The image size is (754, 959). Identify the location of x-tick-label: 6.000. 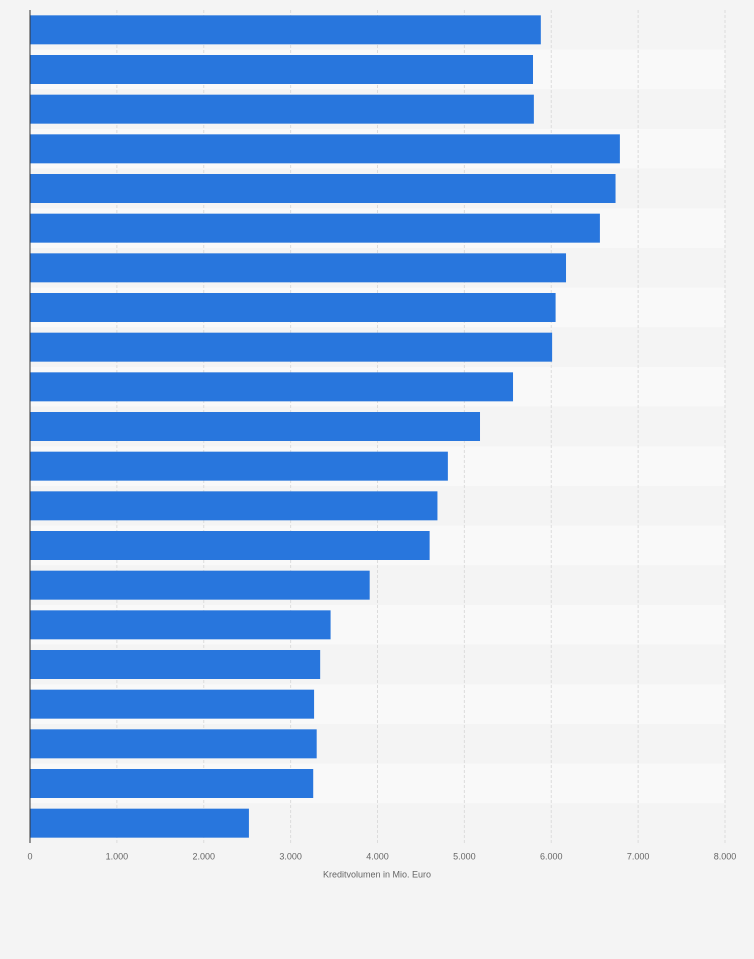
(551, 856).